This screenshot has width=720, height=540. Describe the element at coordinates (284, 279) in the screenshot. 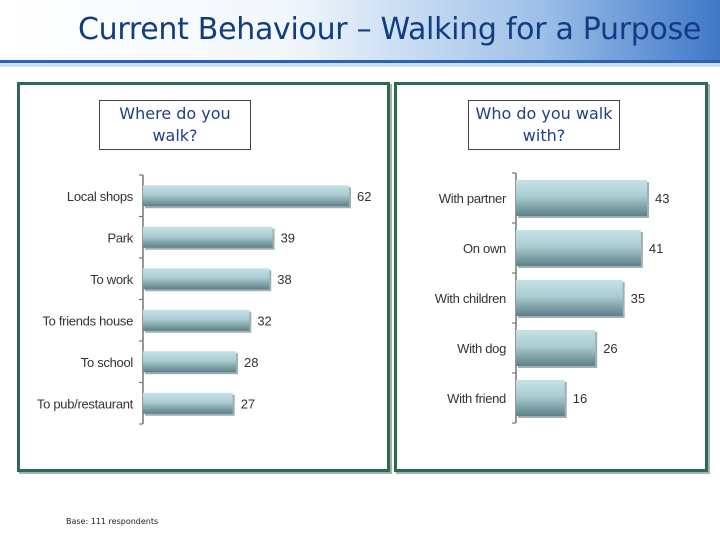

I see `data-label: 38` at that location.